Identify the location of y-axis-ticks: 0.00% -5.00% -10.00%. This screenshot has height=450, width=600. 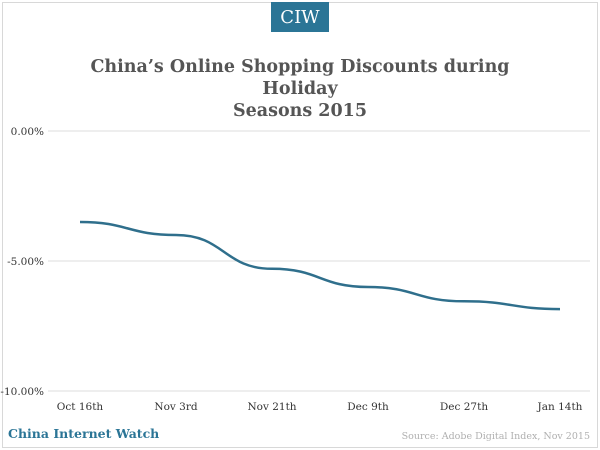
(22, 262).